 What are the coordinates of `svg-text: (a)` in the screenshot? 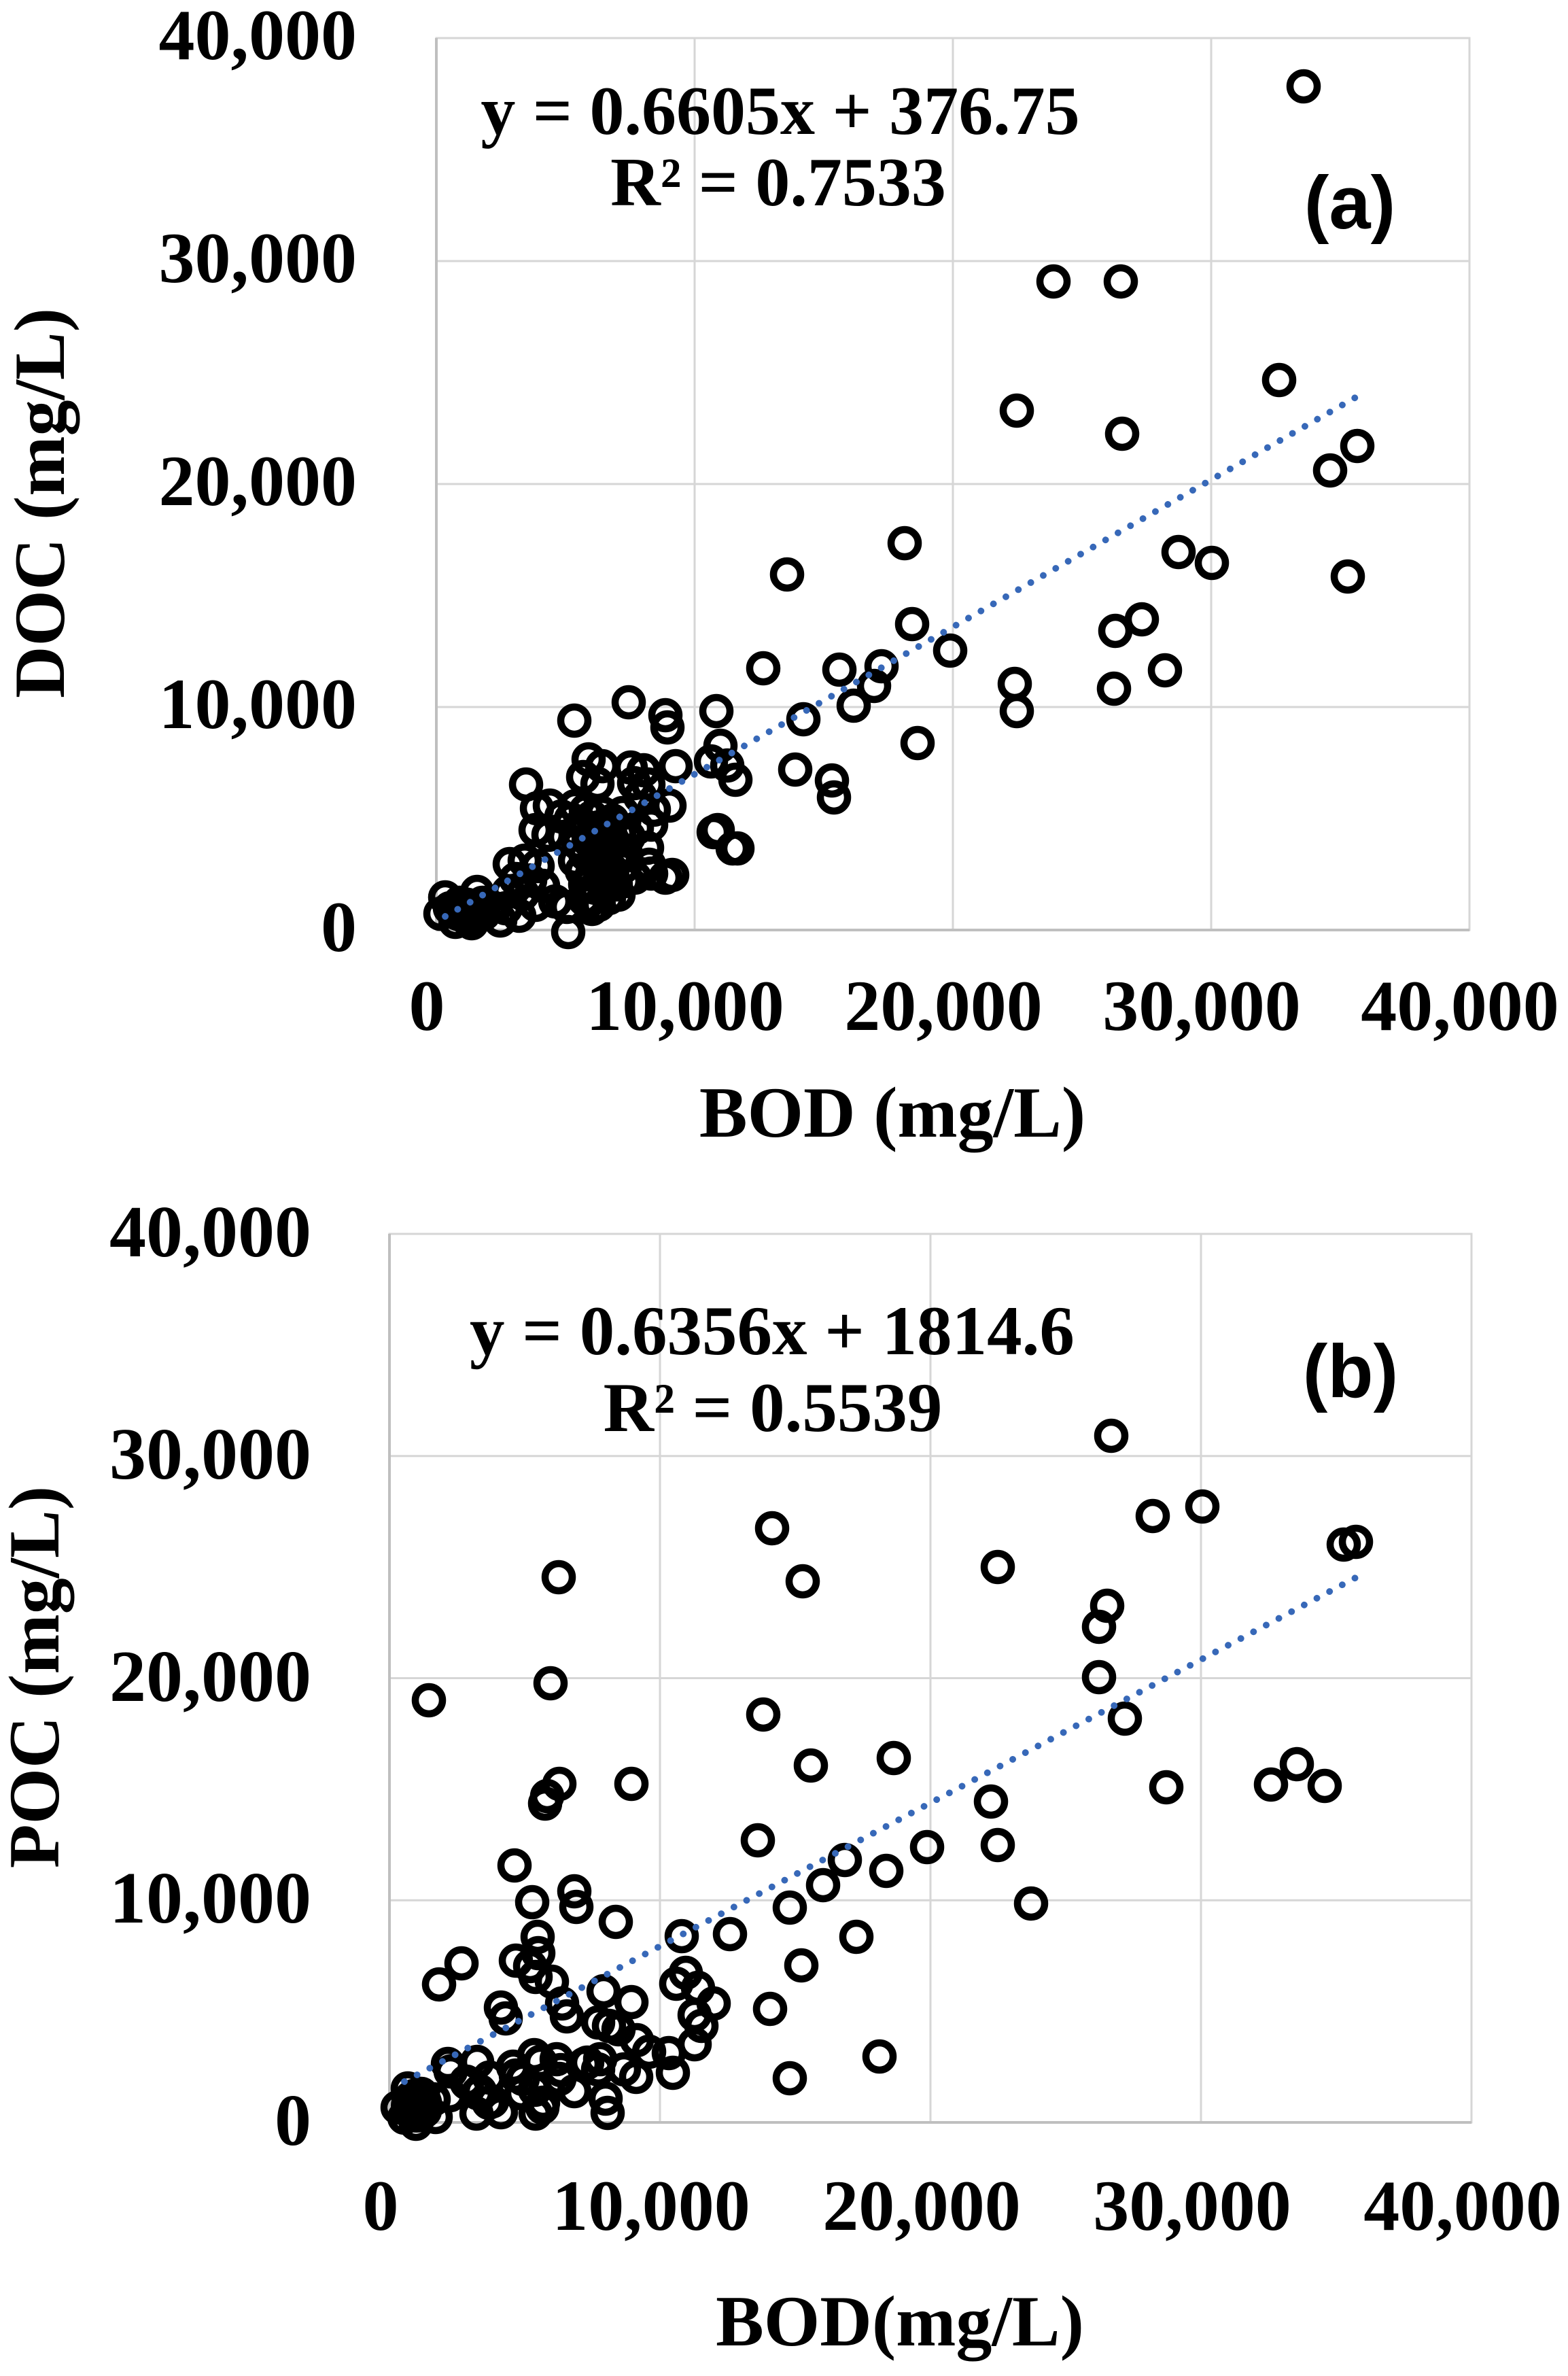 It's located at (1349, 203).